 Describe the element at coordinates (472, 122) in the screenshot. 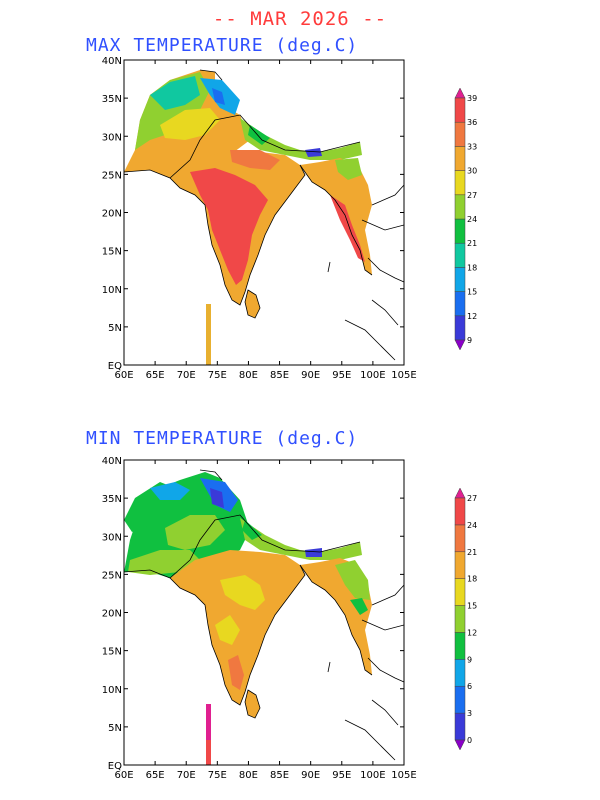

I see `colorbar-level-label: 36` at that location.